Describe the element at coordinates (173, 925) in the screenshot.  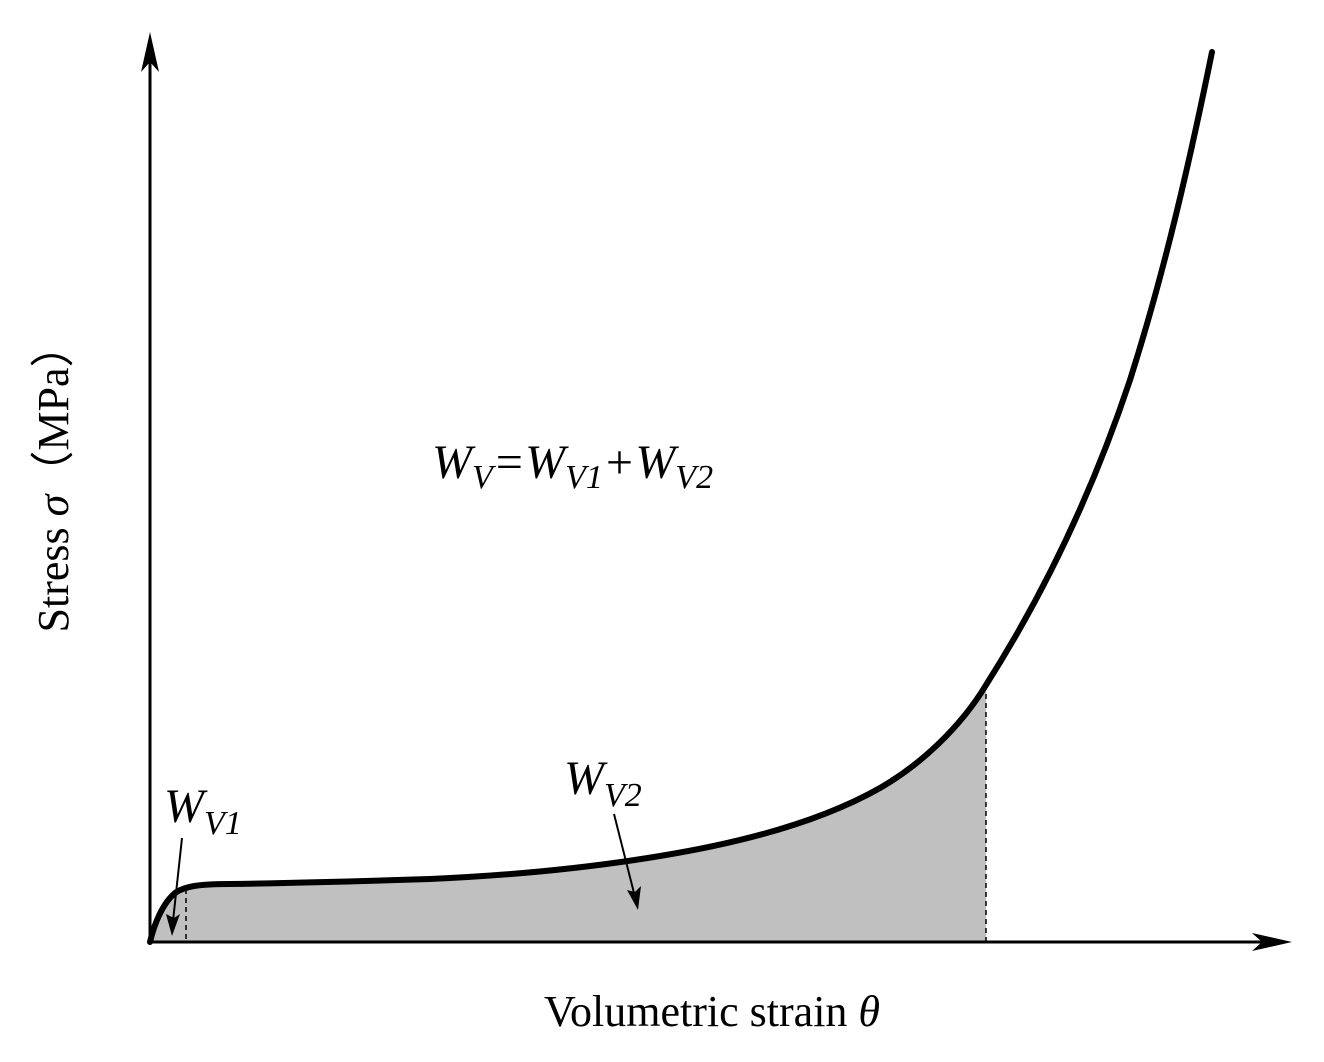
I see `wv1-pointer-arrowhead-icon` at that location.